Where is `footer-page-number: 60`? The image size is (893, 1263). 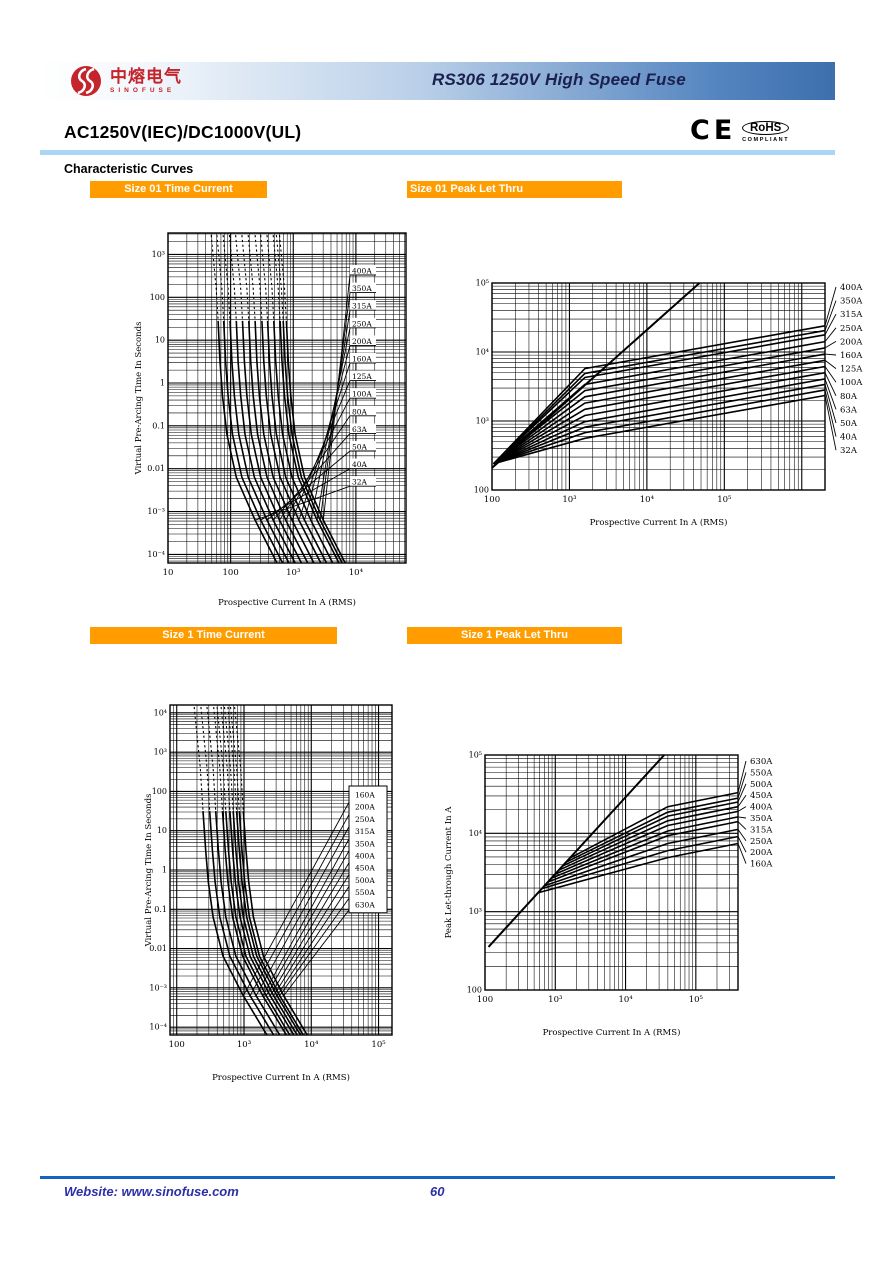
footer-page-number: 60 is located at coordinates (437, 1191).